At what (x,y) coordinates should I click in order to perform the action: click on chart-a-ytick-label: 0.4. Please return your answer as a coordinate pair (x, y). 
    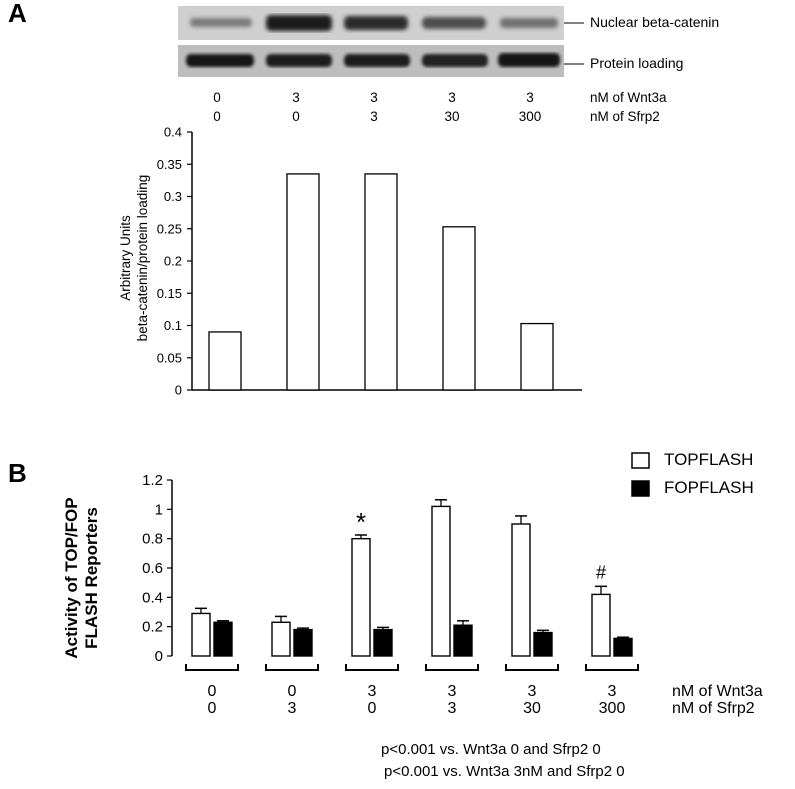
    Looking at the image, I should click on (173, 132).